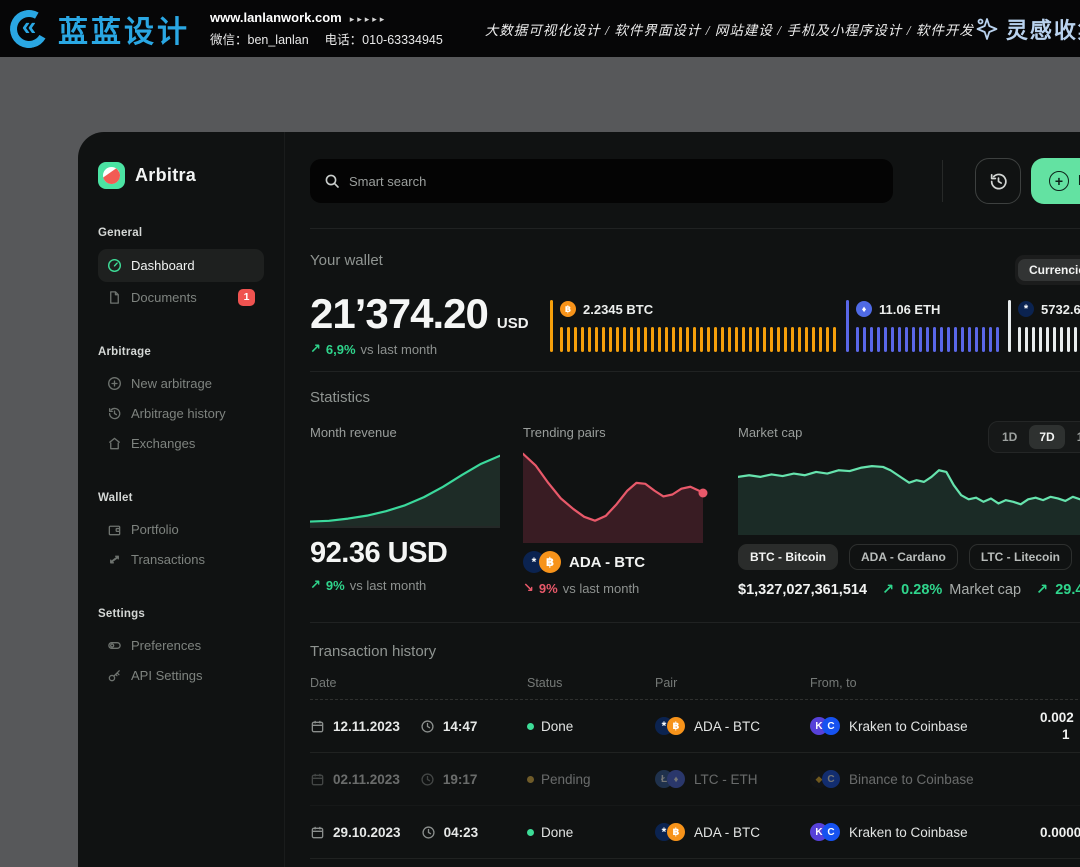  I want to click on nav-section-general: General Dashboard Documents 1, so click(181, 269).